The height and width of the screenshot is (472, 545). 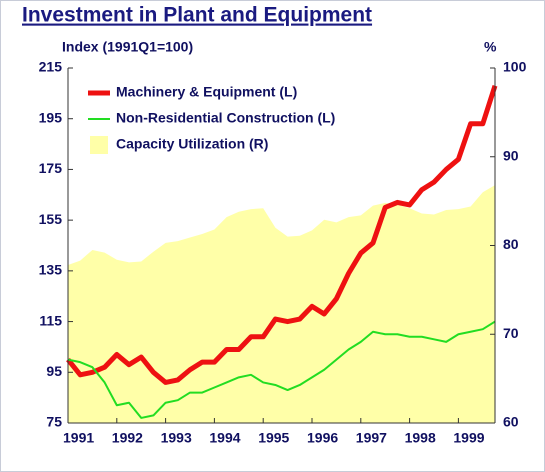 I want to click on x-tick-label: 1996, so click(x=322, y=438).